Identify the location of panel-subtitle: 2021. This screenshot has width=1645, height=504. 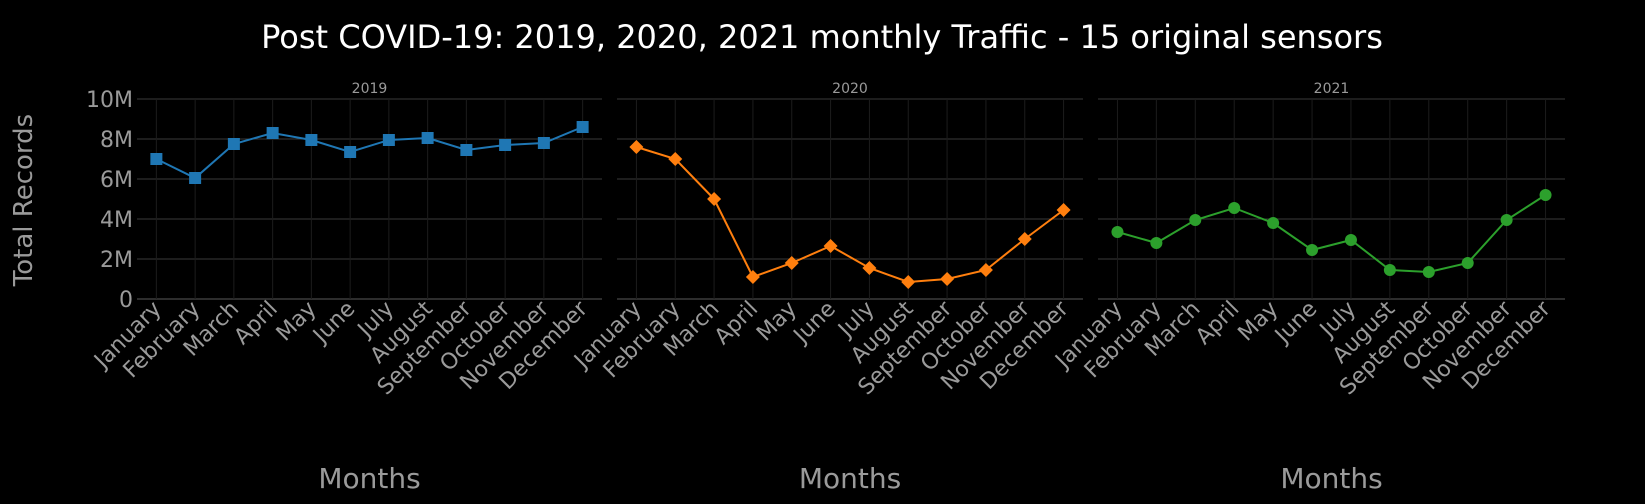
(1332, 89).